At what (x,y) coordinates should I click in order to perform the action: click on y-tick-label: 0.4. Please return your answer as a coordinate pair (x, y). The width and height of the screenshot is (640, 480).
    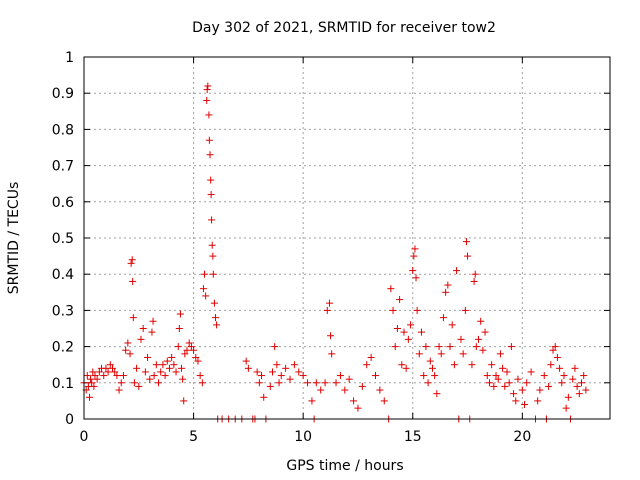
    Looking at the image, I should click on (63, 275).